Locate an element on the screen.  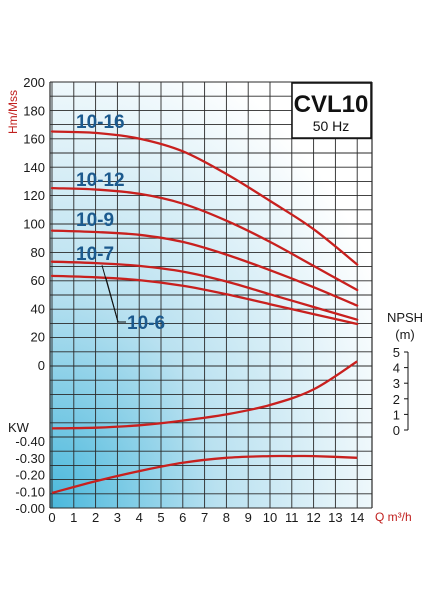
x-tick-label: 1 is located at coordinates (73, 517).